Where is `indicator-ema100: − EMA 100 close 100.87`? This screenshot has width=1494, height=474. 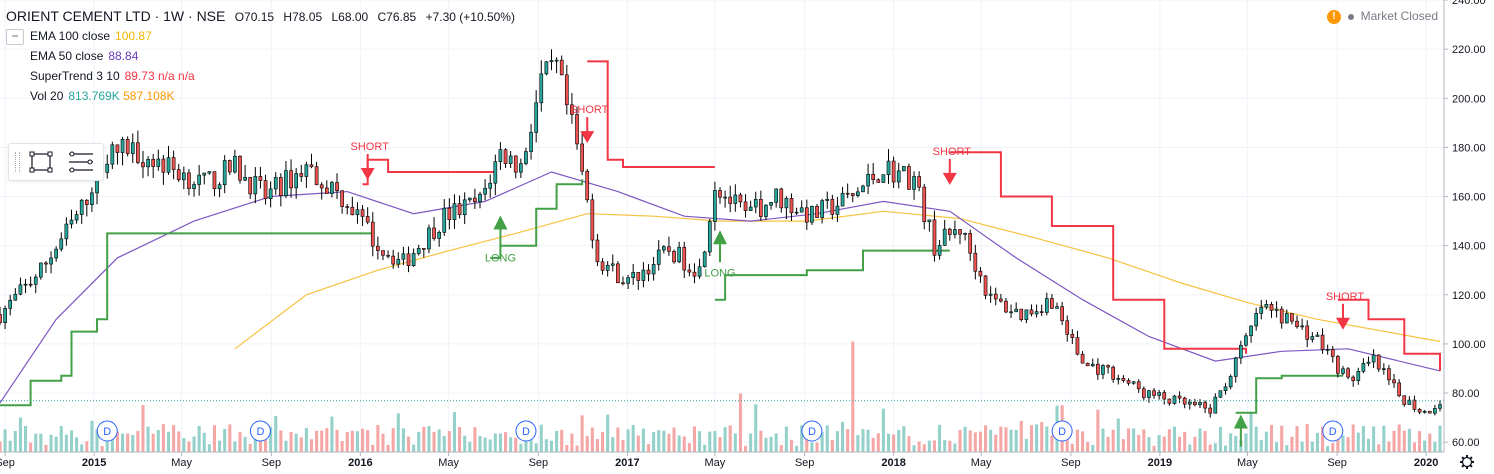 indicator-ema100: − EMA 100 close 100.87 is located at coordinates (260, 36).